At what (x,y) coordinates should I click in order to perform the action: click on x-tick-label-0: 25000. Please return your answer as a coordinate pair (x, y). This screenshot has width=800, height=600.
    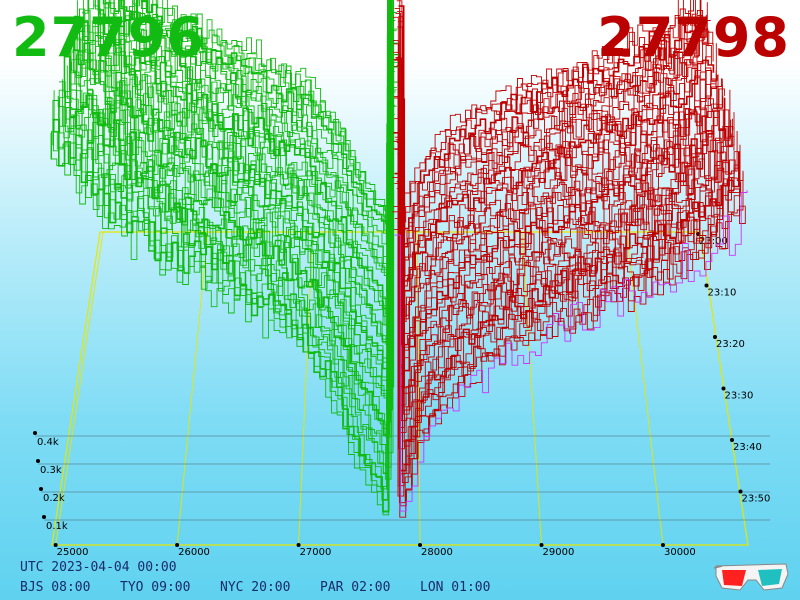
    Looking at the image, I should click on (73, 552).